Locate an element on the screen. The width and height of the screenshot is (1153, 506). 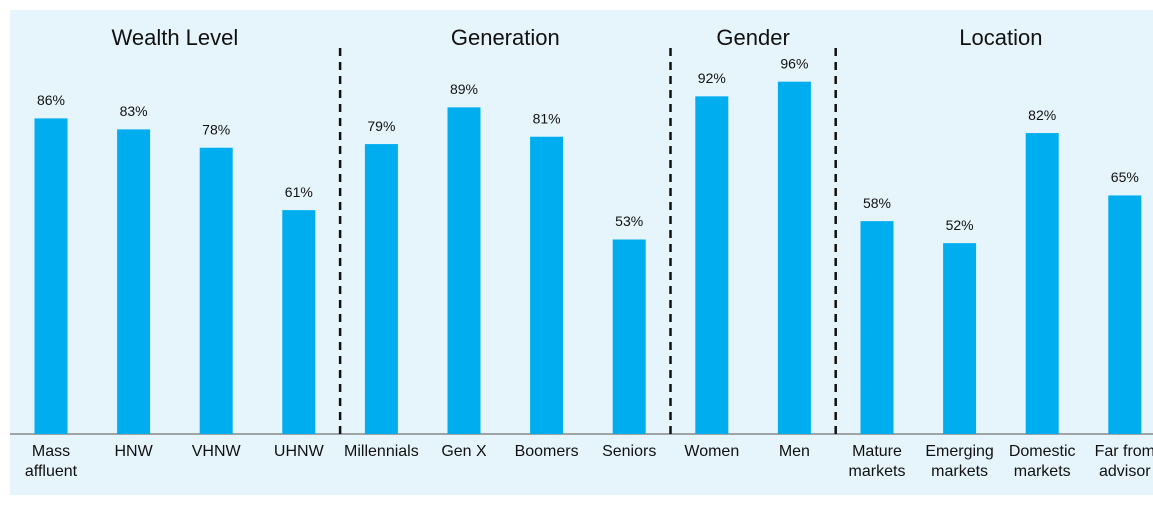
x-tick-label: Gen X is located at coordinates (464, 451).